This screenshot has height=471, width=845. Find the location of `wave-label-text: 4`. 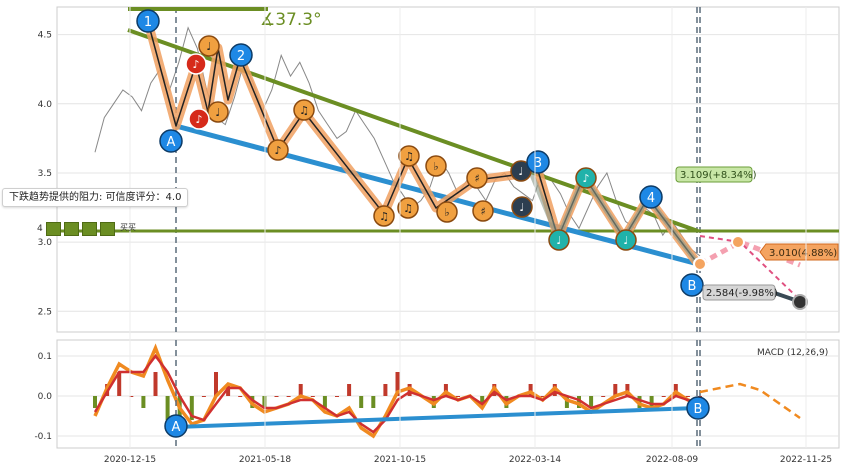

wave-label-text: 4 is located at coordinates (651, 198).